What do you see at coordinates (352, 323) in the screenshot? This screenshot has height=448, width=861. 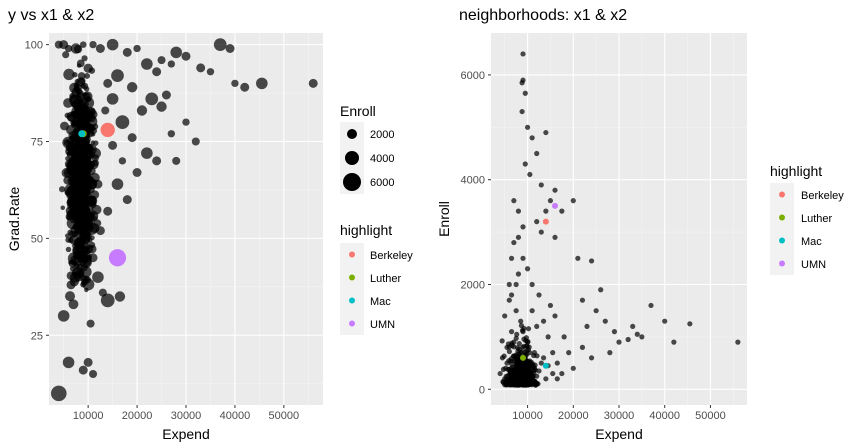 I see `left-legend-dot-umn` at bounding box center [352, 323].